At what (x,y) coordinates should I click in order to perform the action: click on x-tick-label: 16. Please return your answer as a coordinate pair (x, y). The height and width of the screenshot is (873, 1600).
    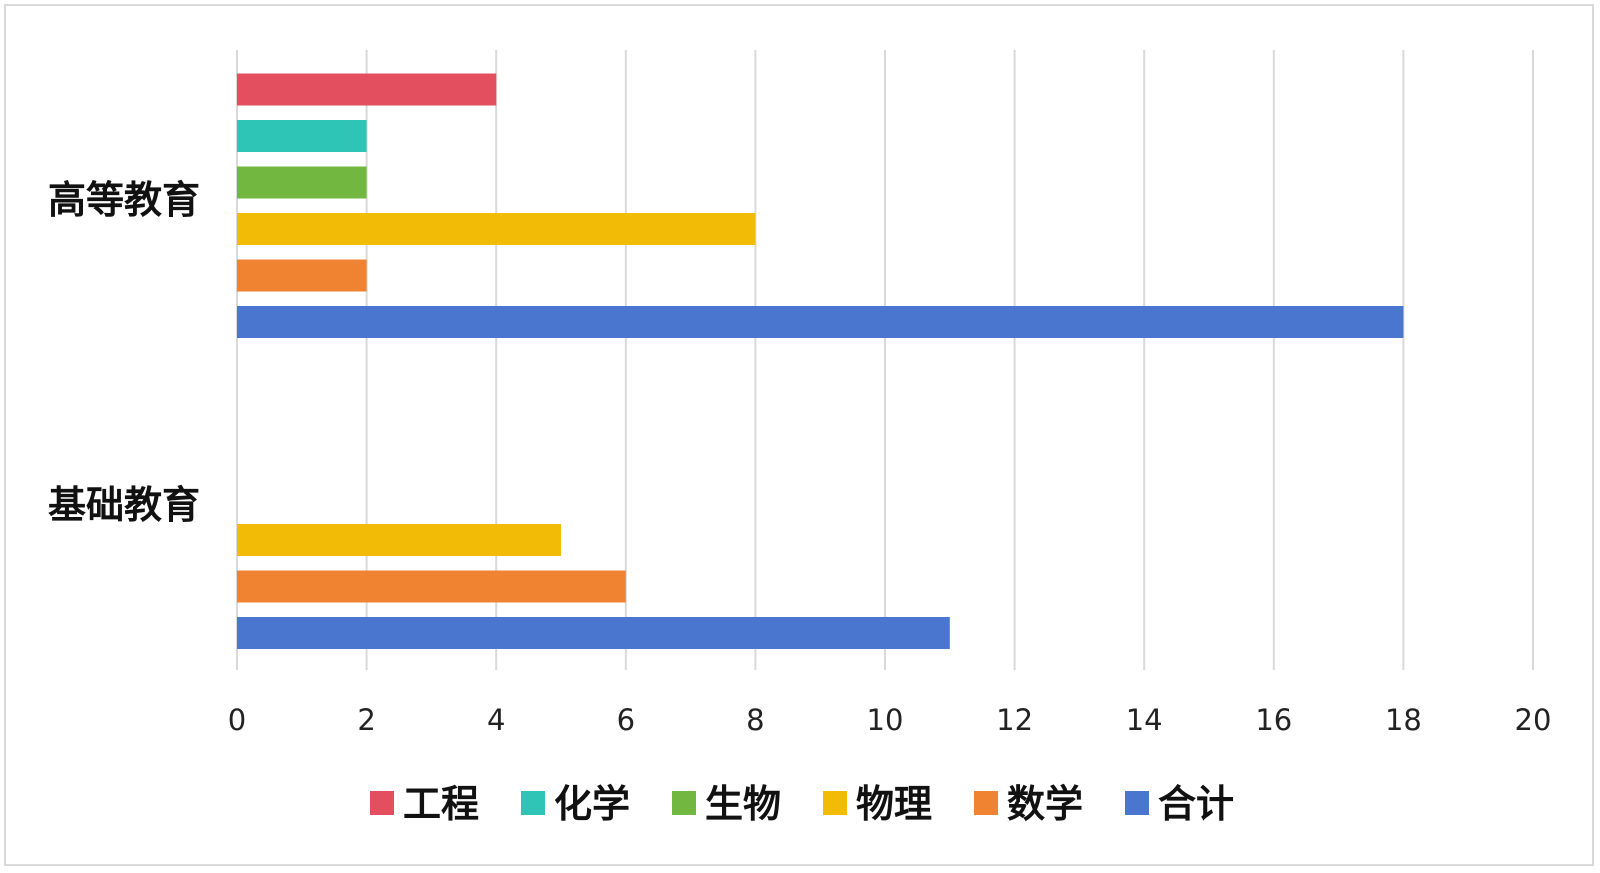
    Looking at the image, I should click on (1273, 720).